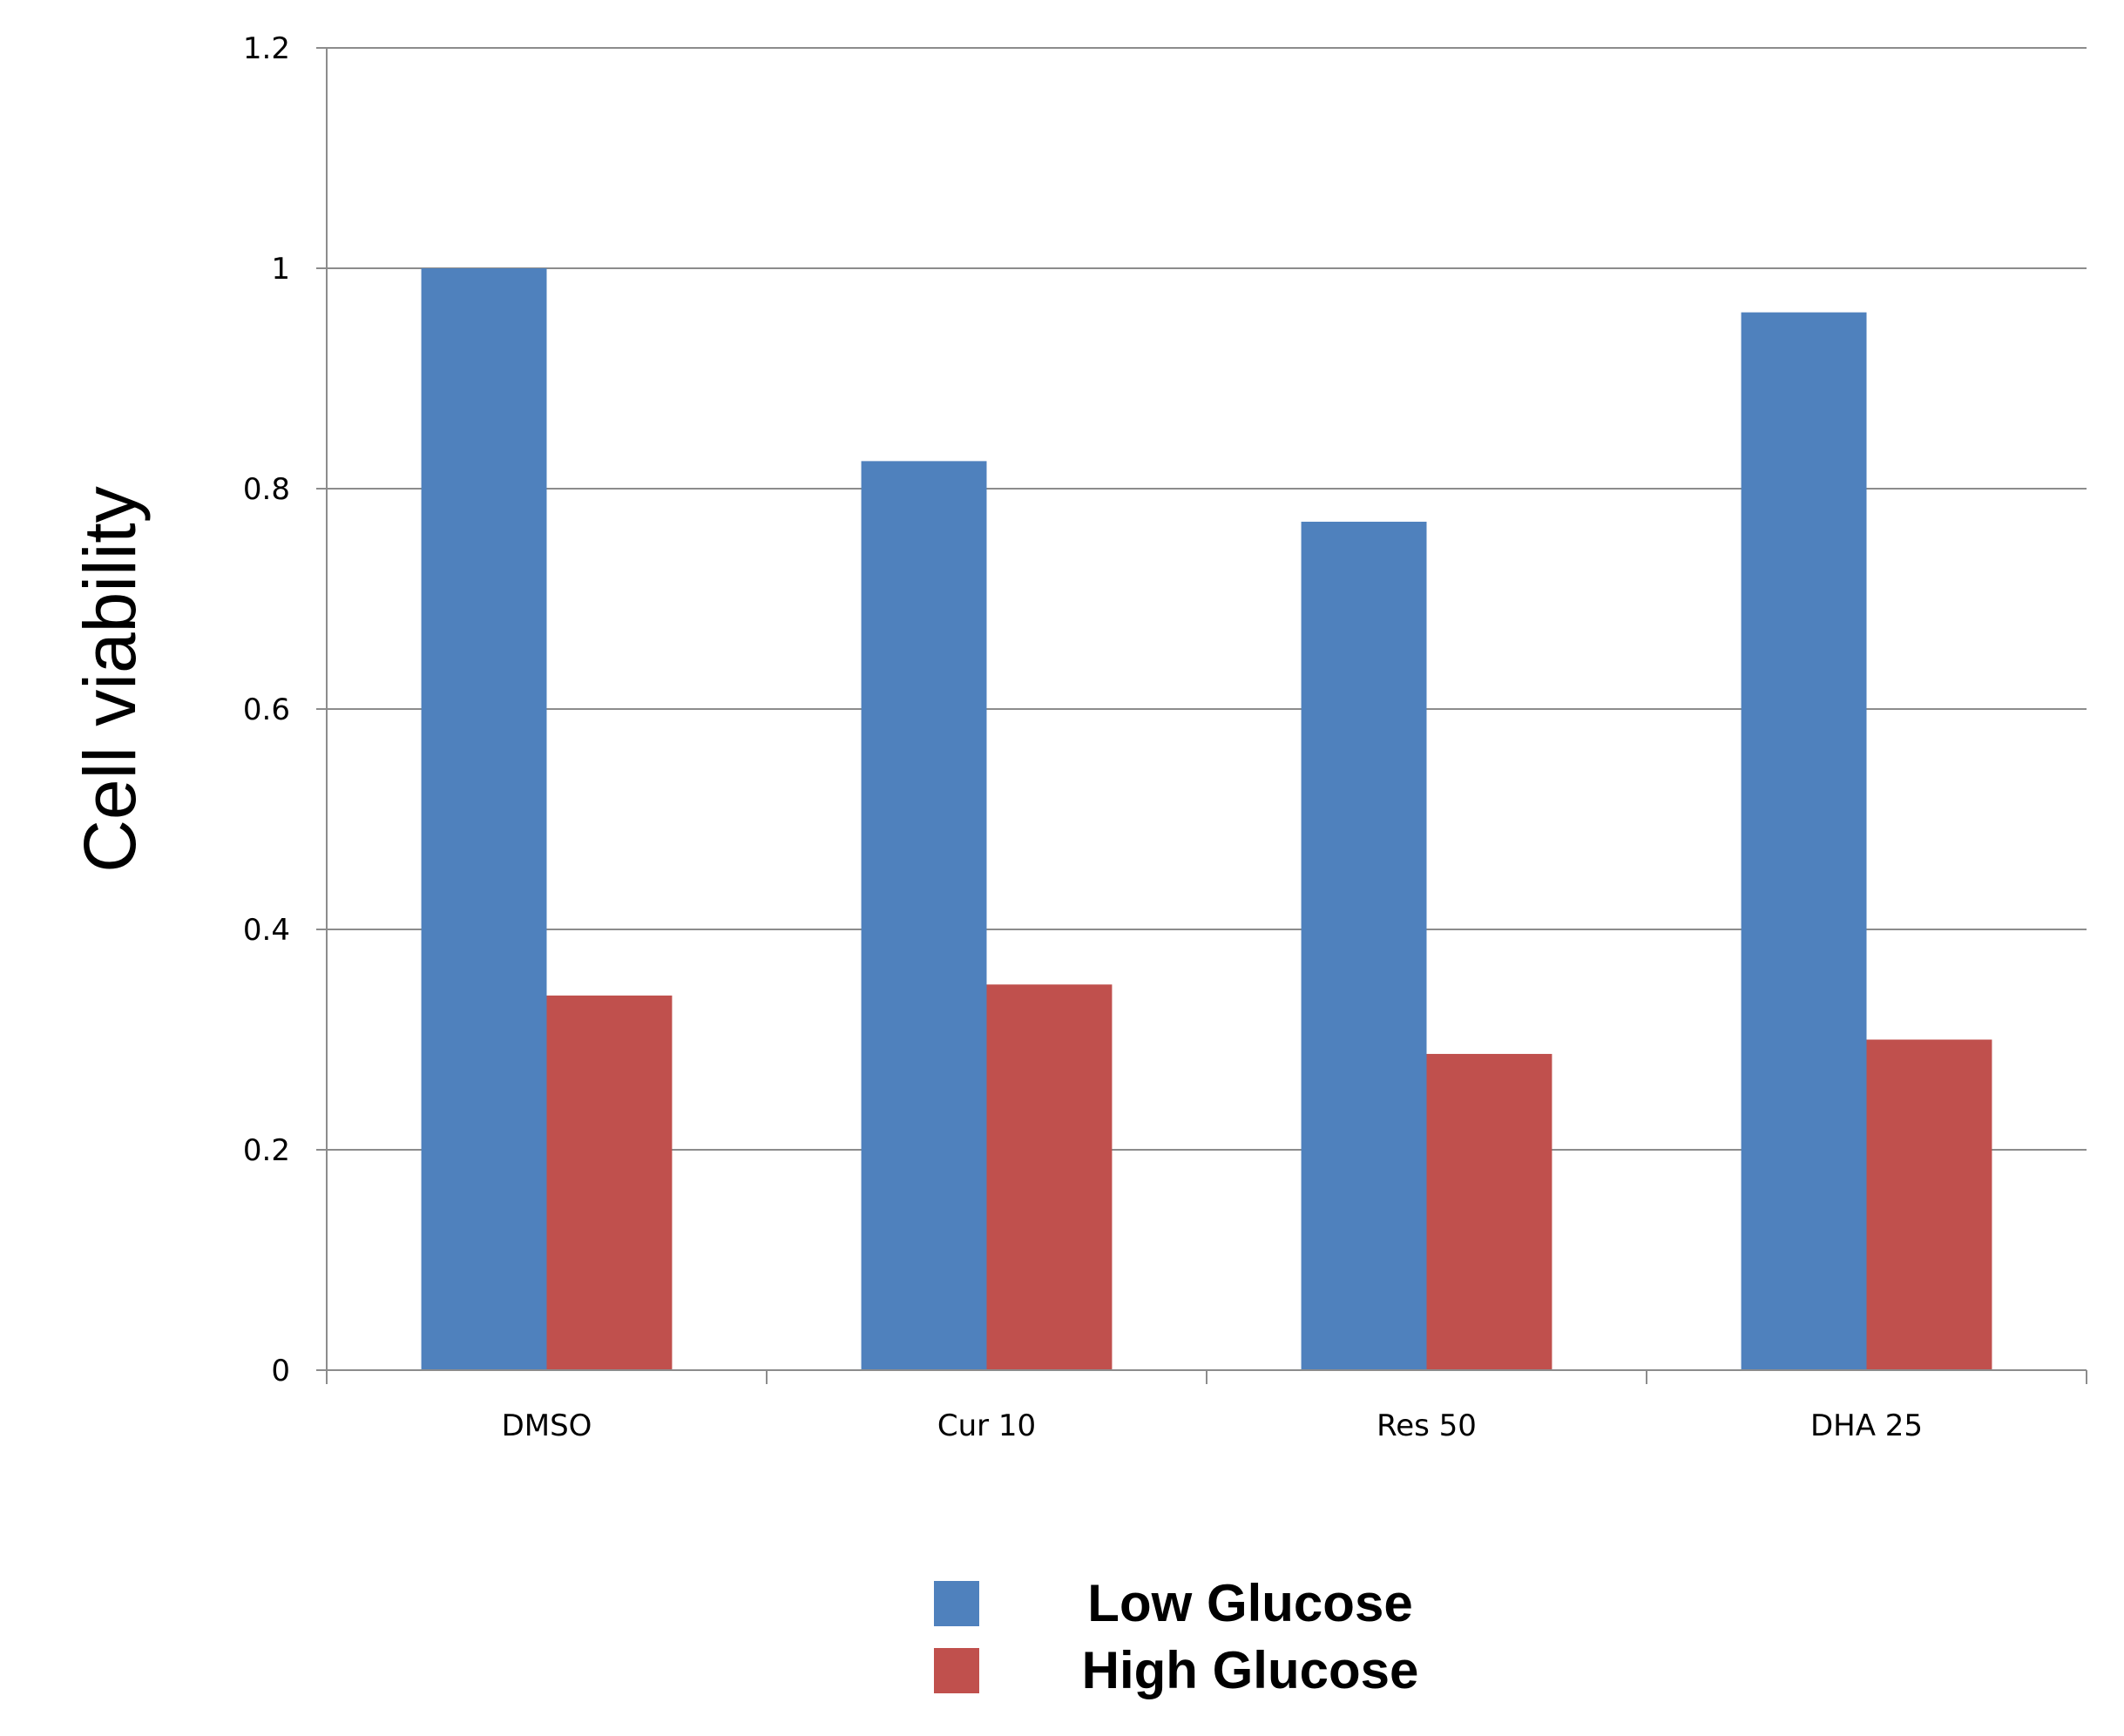  I want to click on y-tick-labels: 0 0.2 0.4 0.6 0.8 1 1.2, so click(267, 709).